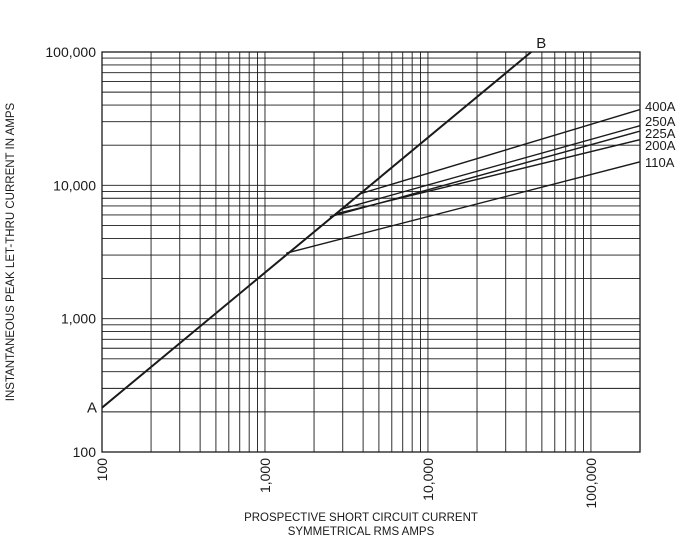 The width and height of the screenshot is (698, 542). What do you see at coordinates (660, 145) in the screenshot?
I see `series-label: 200A` at bounding box center [660, 145].